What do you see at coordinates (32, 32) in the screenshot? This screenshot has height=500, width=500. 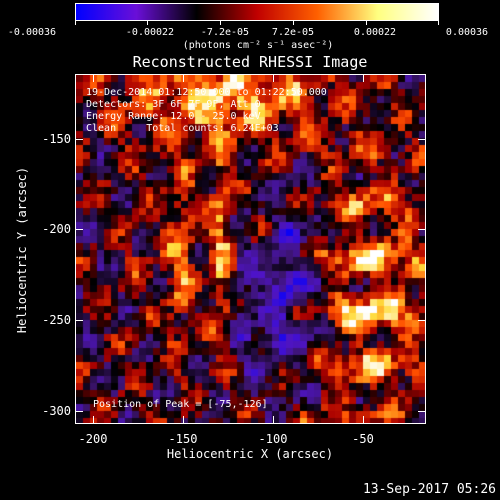 I see `colorbar-tick-label: -0.00036` at bounding box center [32, 32].